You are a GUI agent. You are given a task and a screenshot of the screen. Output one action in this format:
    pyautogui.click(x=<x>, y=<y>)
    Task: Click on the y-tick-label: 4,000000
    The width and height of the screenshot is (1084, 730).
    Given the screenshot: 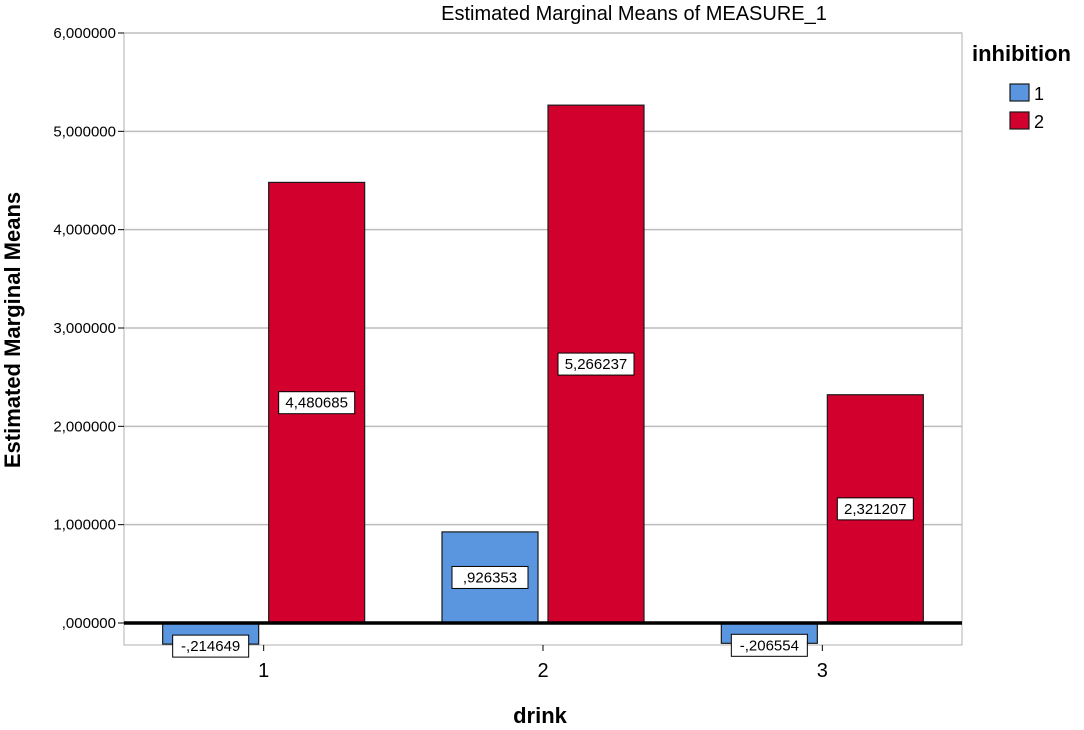 What is the action you would take?
    pyautogui.click(x=84, y=230)
    